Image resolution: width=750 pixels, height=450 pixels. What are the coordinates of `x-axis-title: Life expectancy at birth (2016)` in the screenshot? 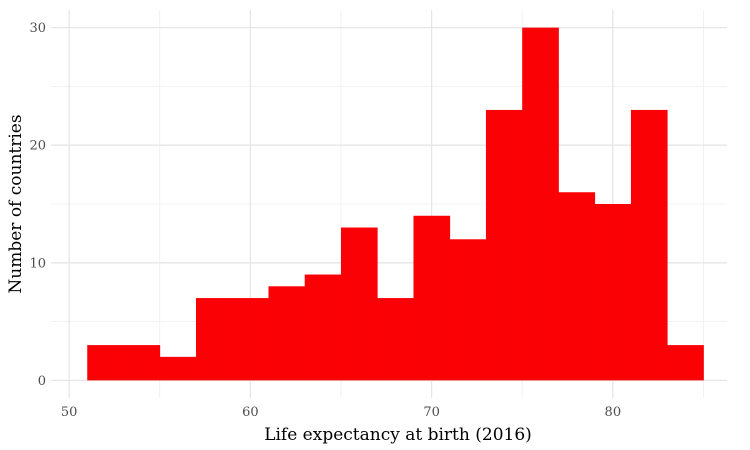 It's located at (398, 435).